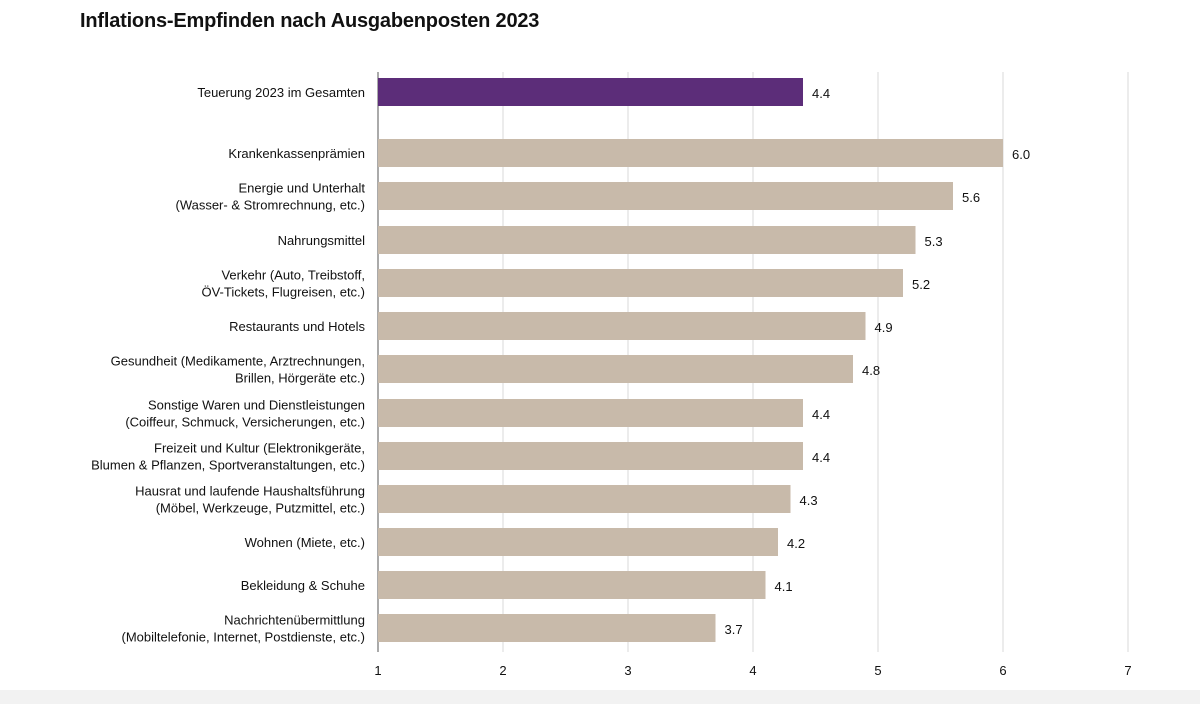  I want to click on category-label: Gesundheit (Medikamente, Arztrechnungen,, so click(238, 361).